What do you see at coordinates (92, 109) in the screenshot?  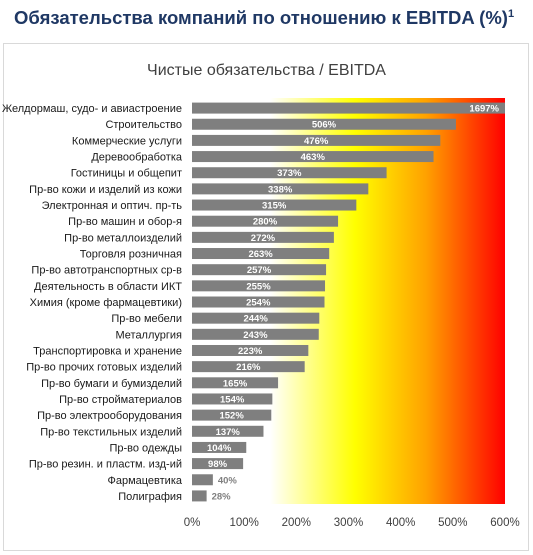 I see `category-label-0: Желдормаш, судо- и авиастроение` at bounding box center [92, 109].